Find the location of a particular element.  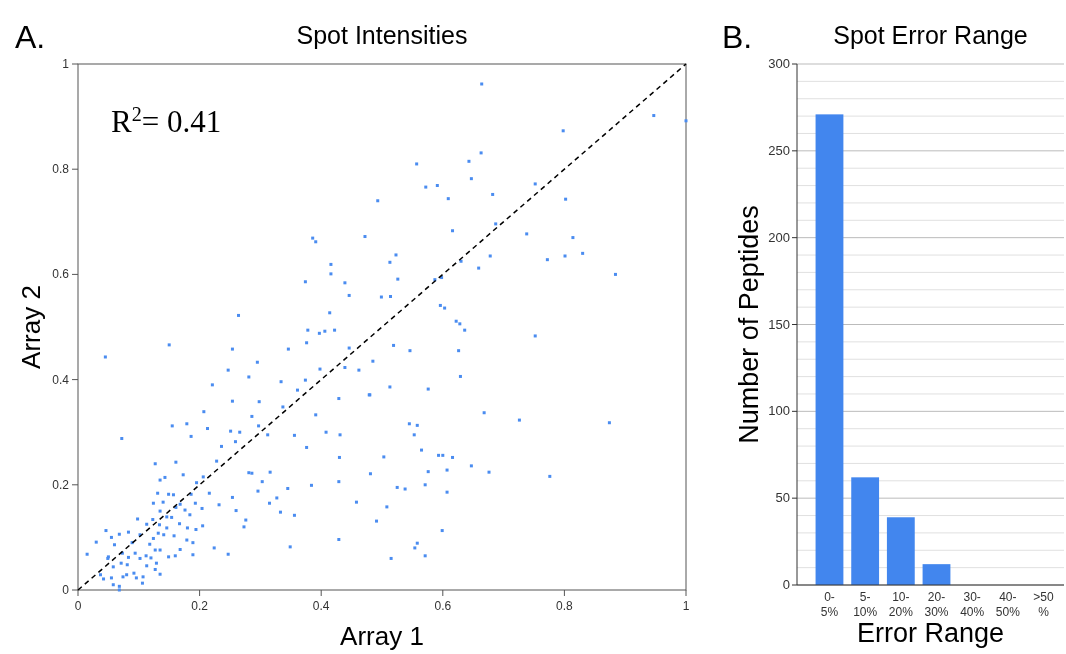

x-tick-label: >50% is located at coordinates (1044, 604).